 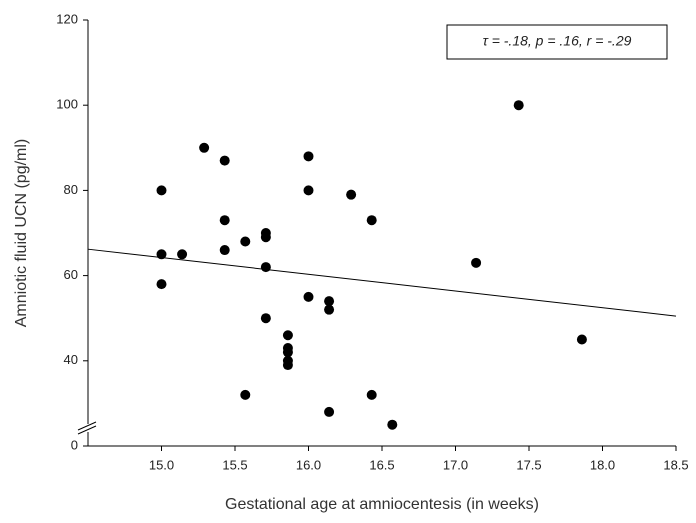 I want to click on x-tick-label: 18.0, so click(x=602, y=464).